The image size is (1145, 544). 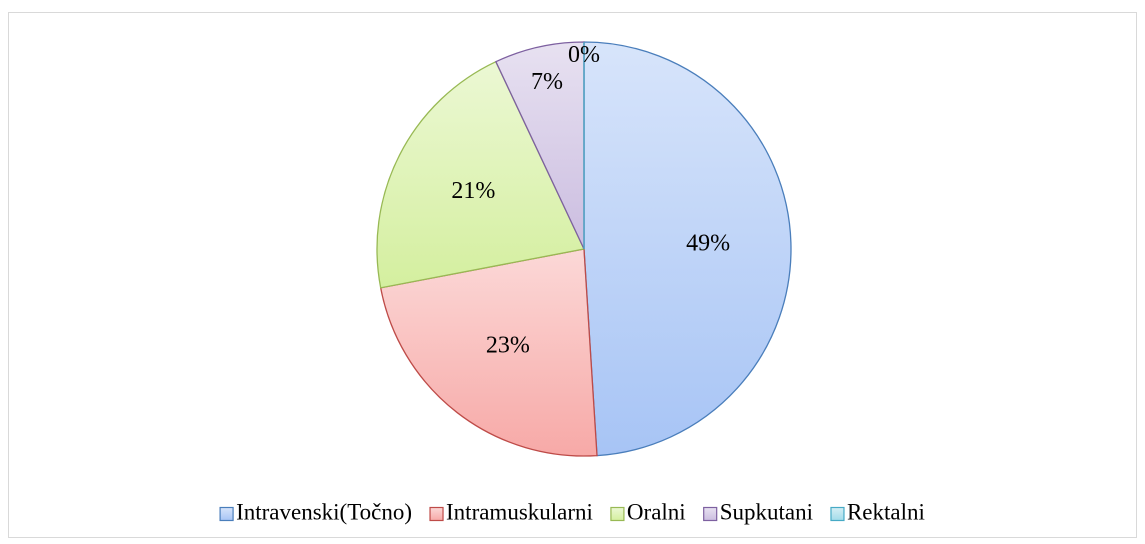 I want to click on data-label: 0%, so click(x=584, y=55).